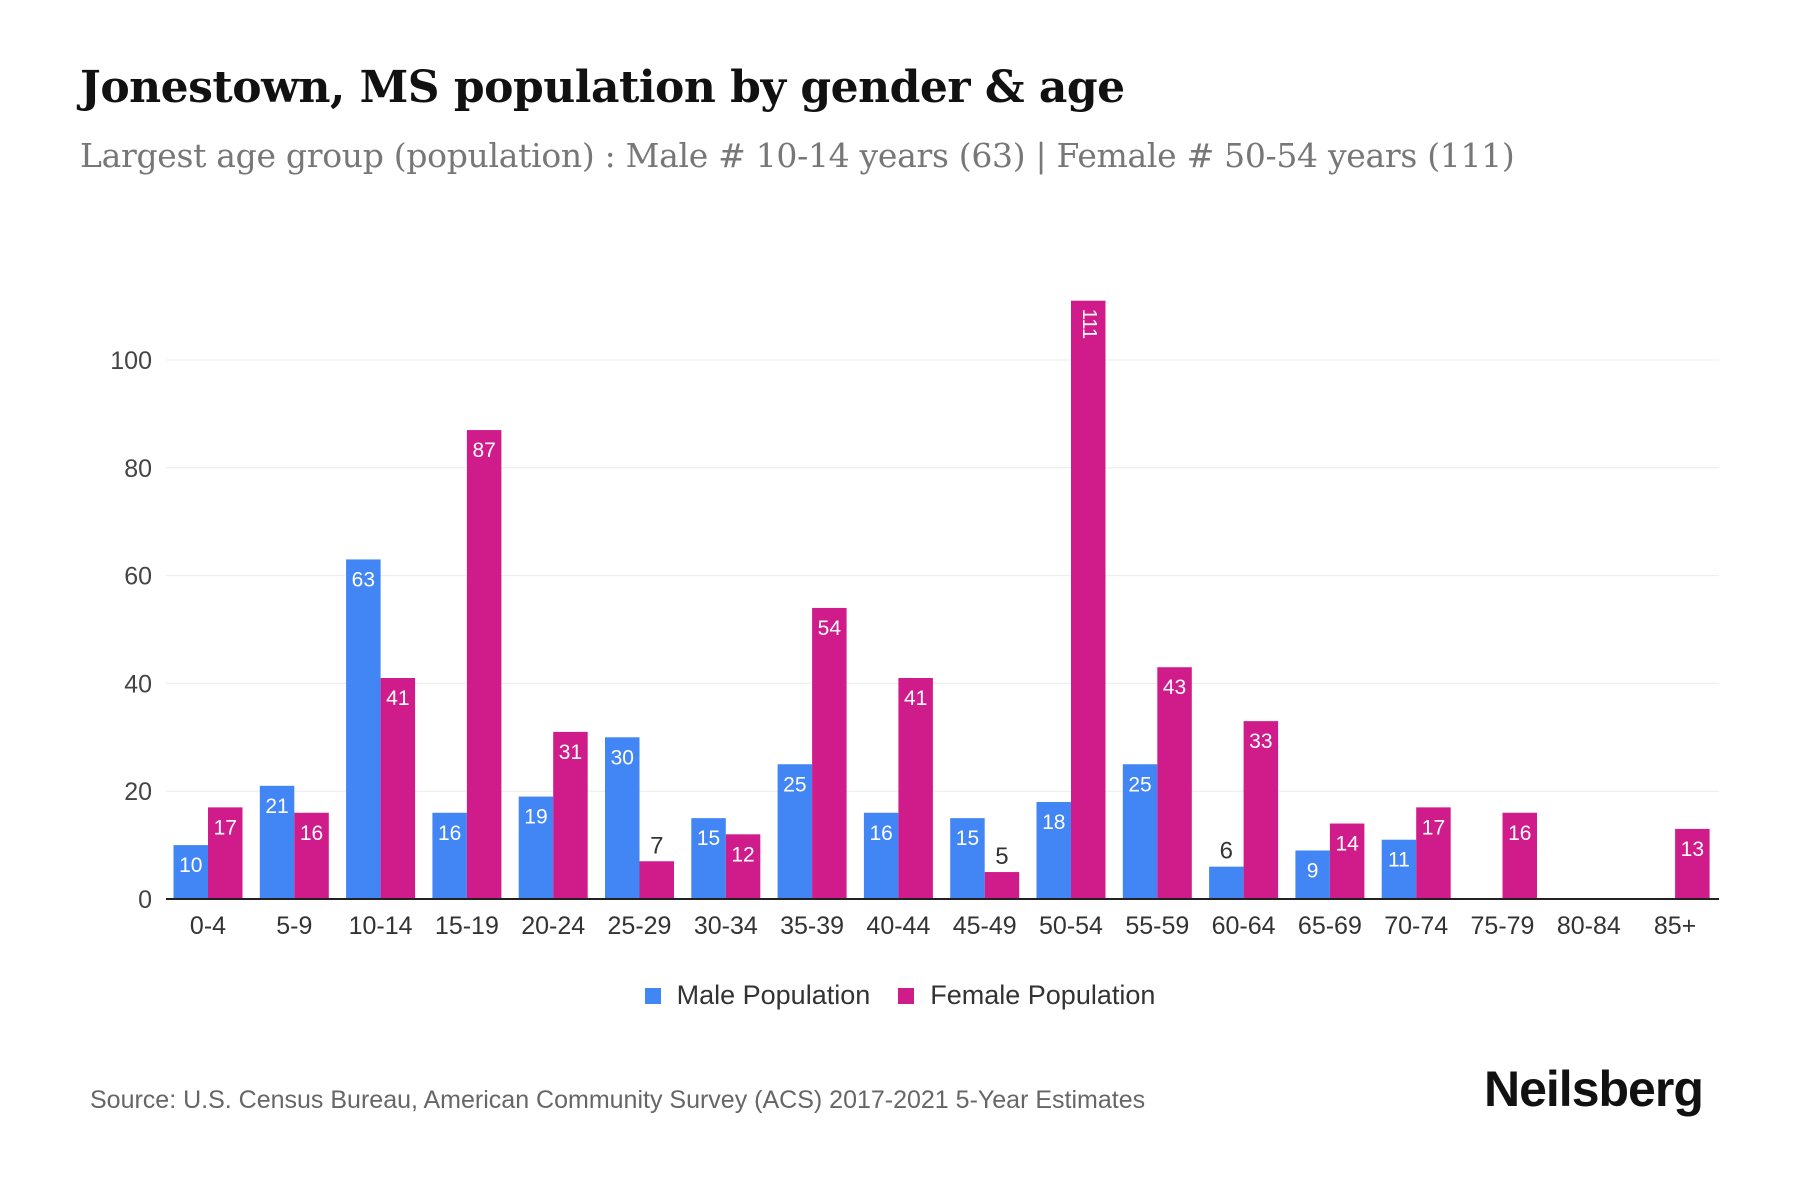  Describe the element at coordinates (1157, 926) in the screenshot. I see `x-tick-label: 55-59` at that location.